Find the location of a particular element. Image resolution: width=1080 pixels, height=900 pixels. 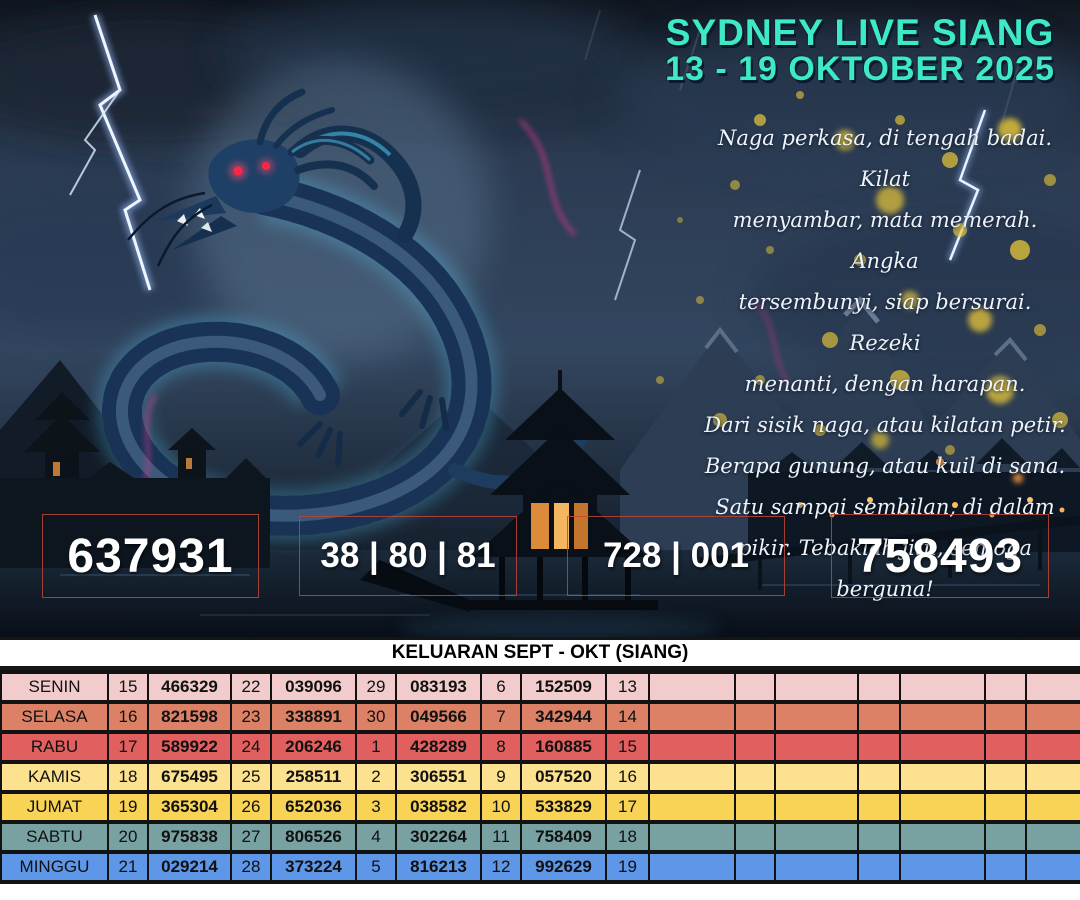

day-cell: KAMIS is located at coordinates (54, 777).